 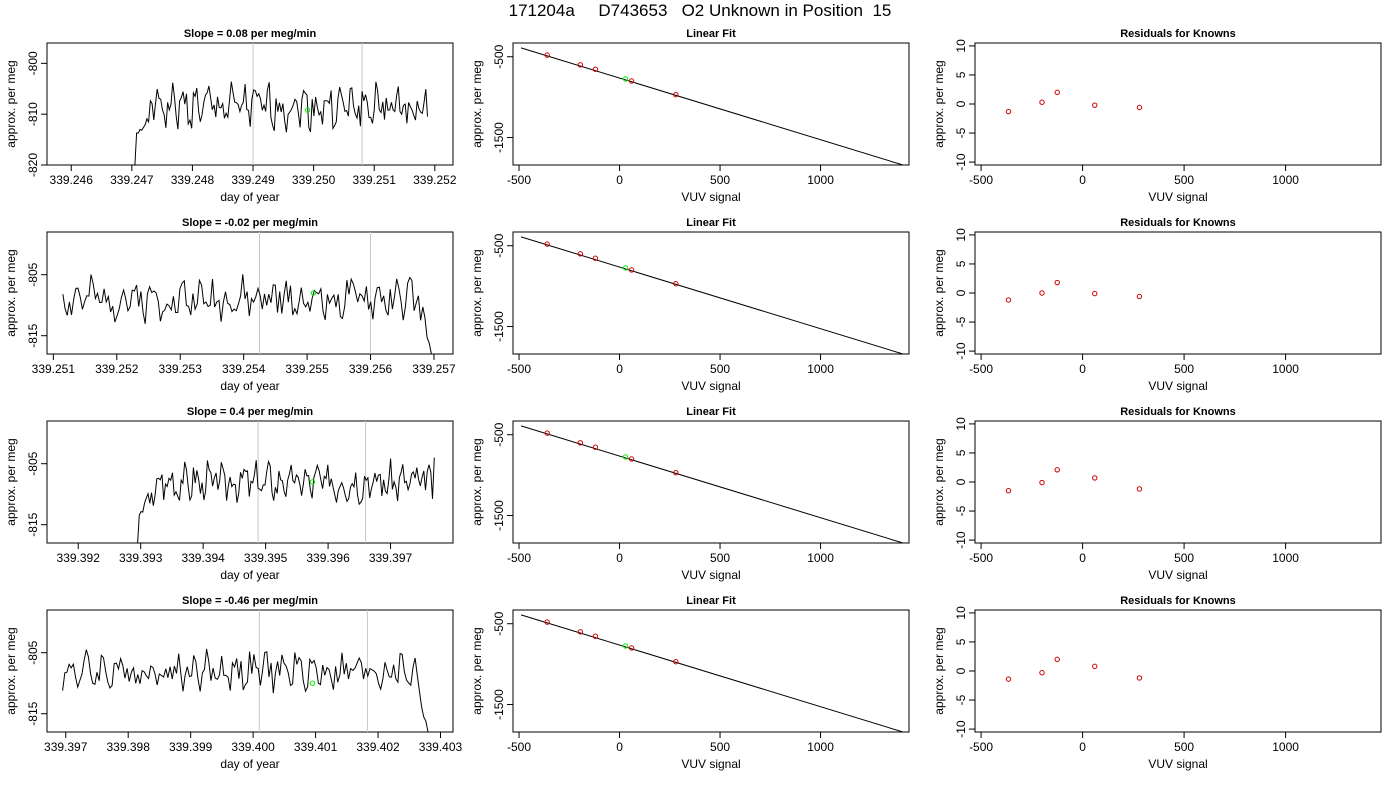 I want to click on panel-title: Linear Fit, so click(x=711, y=601).